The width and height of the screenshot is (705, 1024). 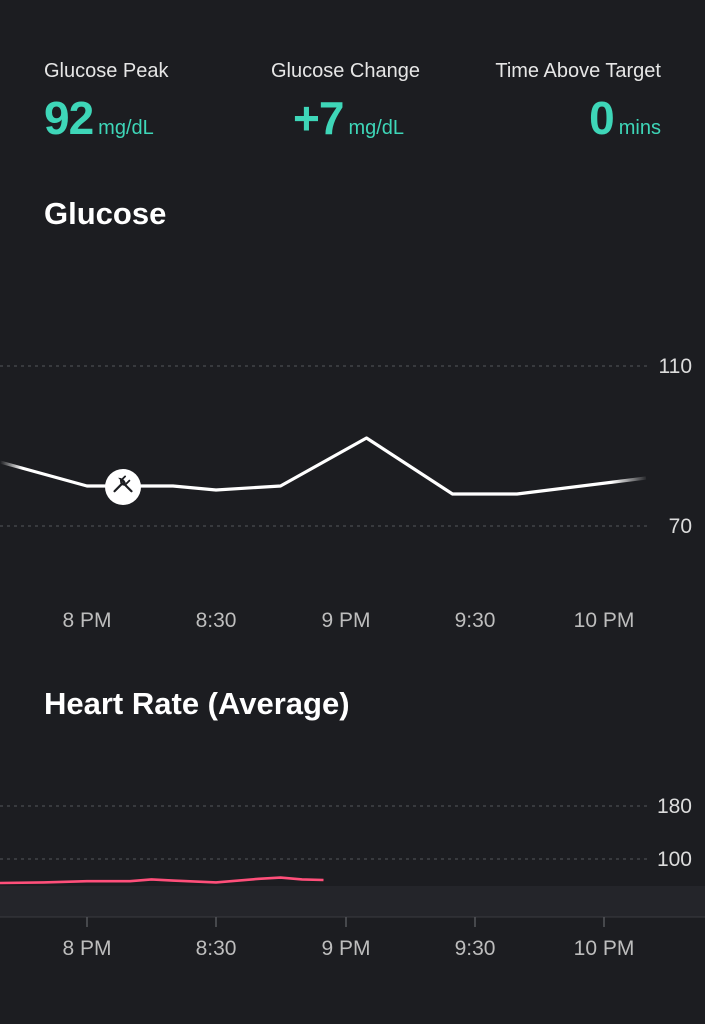 I want to click on meal-marker, so click(x=123, y=487).